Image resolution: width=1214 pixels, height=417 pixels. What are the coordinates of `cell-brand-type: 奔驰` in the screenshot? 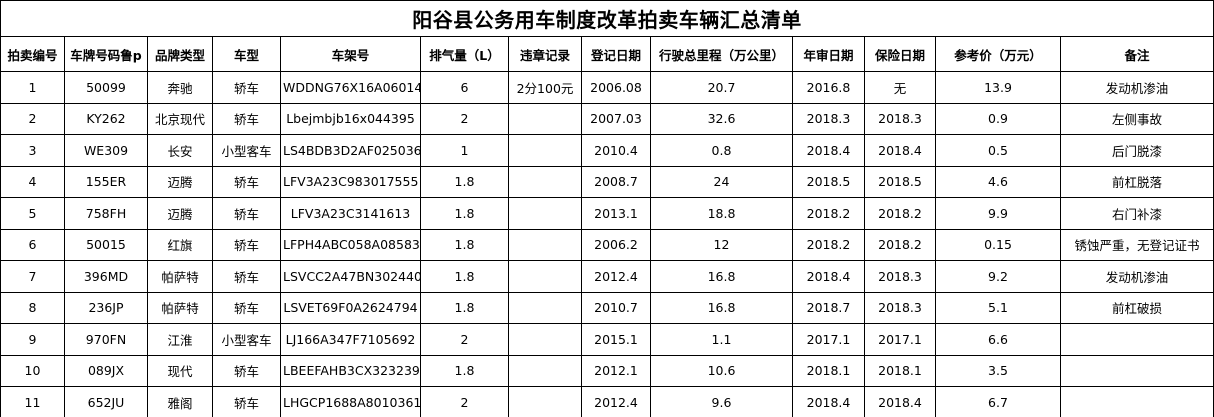 It's located at (180, 87).